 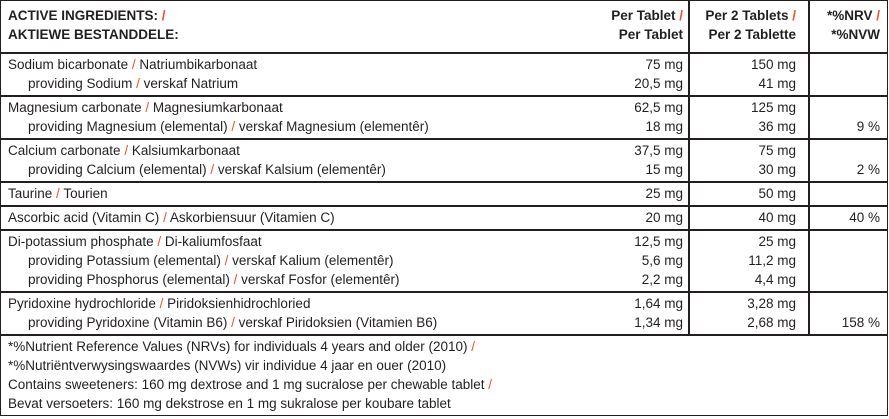 I want to click on header-per-tablet: Per Tablet, so click(x=651, y=34).